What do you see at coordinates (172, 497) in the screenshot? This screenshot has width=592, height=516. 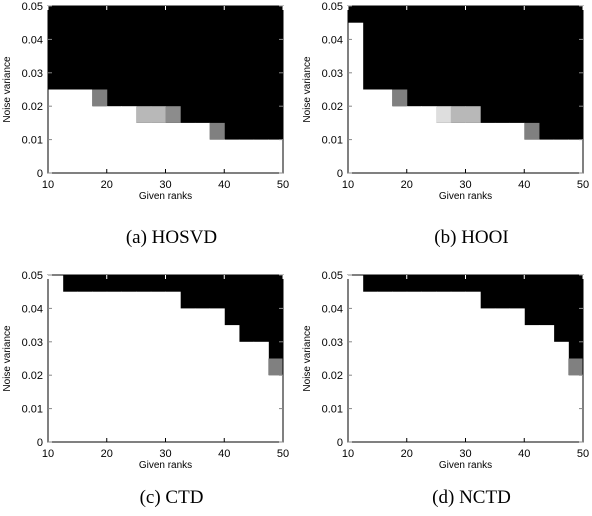 I see `panel-caption: (c) CTD` at bounding box center [172, 497].